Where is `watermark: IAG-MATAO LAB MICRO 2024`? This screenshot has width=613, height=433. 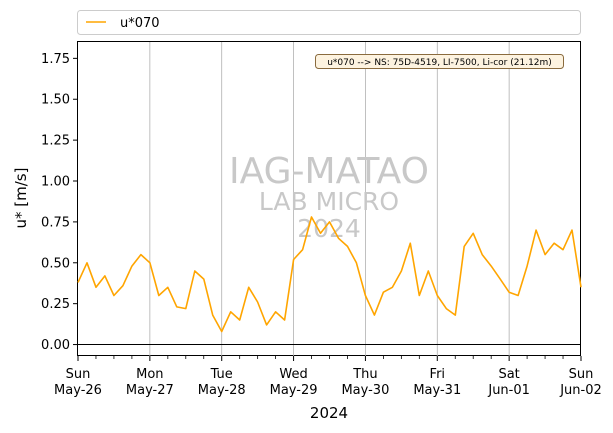 watermark: IAG-MATAO LAB MICRO 2024 is located at coordinates (329, 197).